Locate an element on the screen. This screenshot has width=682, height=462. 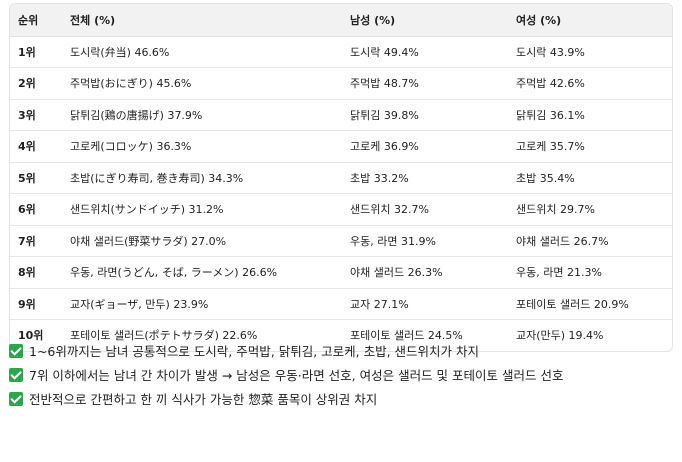
cell-female: 교자(만두) 19.4% is located at coordinates (560, 336).